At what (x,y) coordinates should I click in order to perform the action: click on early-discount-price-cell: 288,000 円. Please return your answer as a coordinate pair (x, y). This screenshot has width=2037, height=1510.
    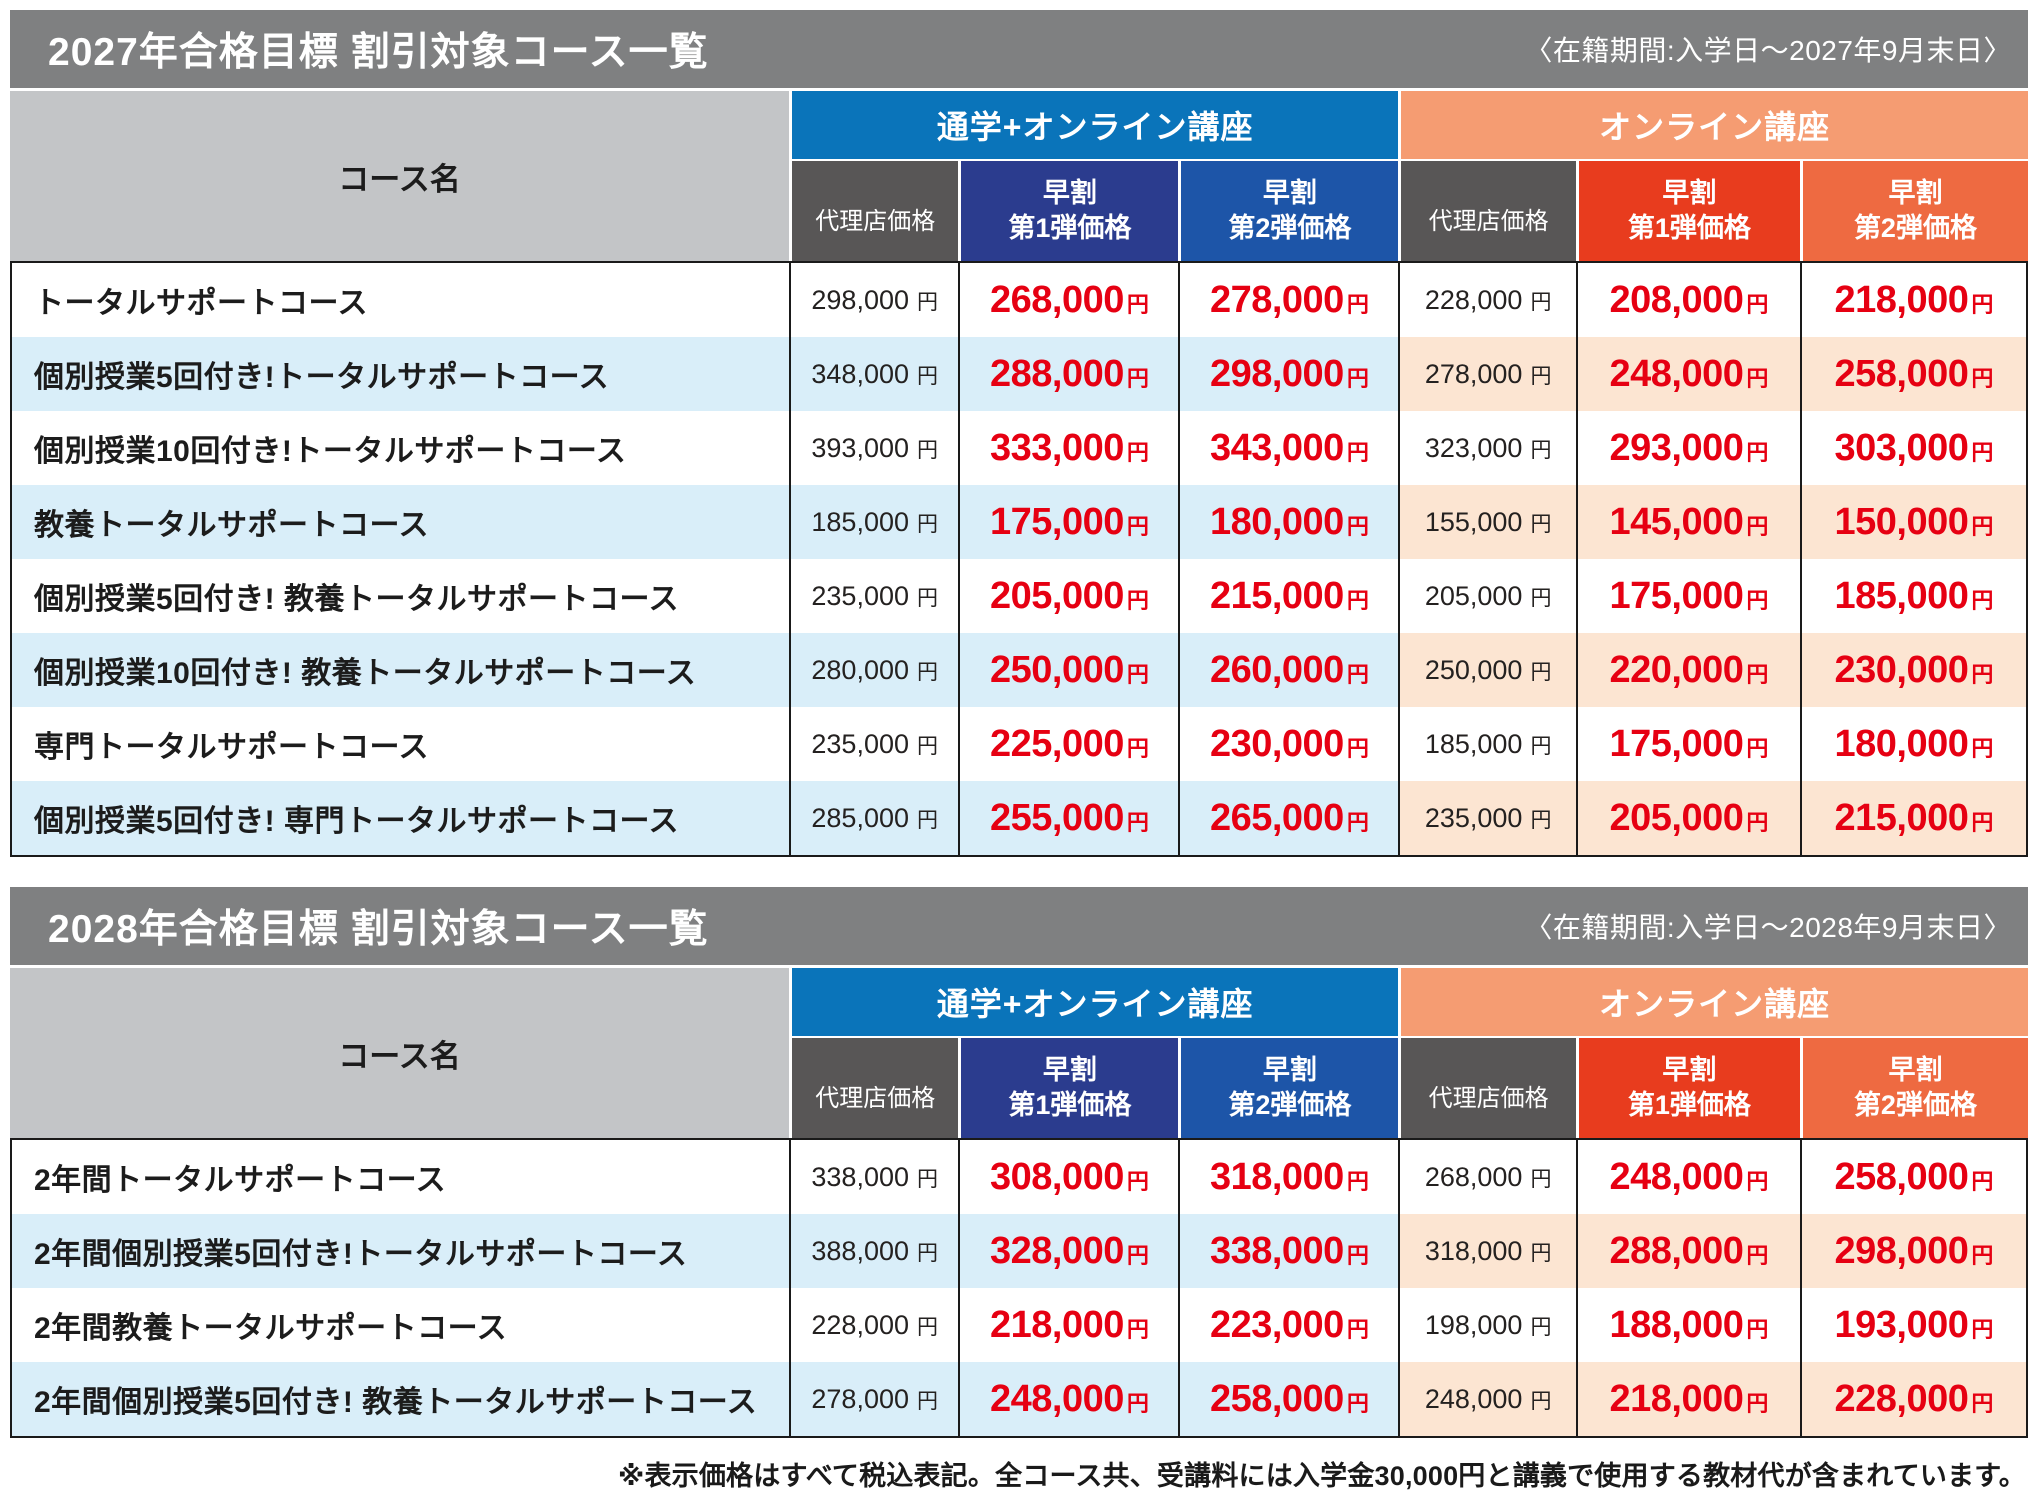
    Looking at the image, I should click on (1687, 1251).